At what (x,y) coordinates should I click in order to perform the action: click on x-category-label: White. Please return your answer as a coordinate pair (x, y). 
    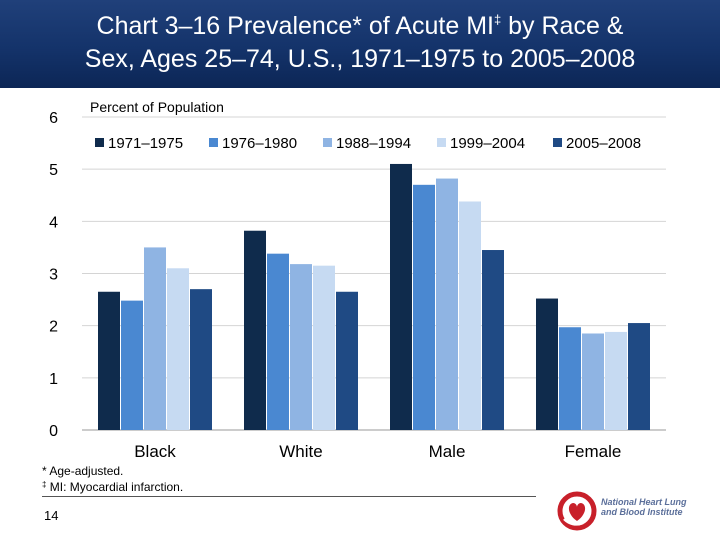
    Looking at the image, I should click on (300, 451).